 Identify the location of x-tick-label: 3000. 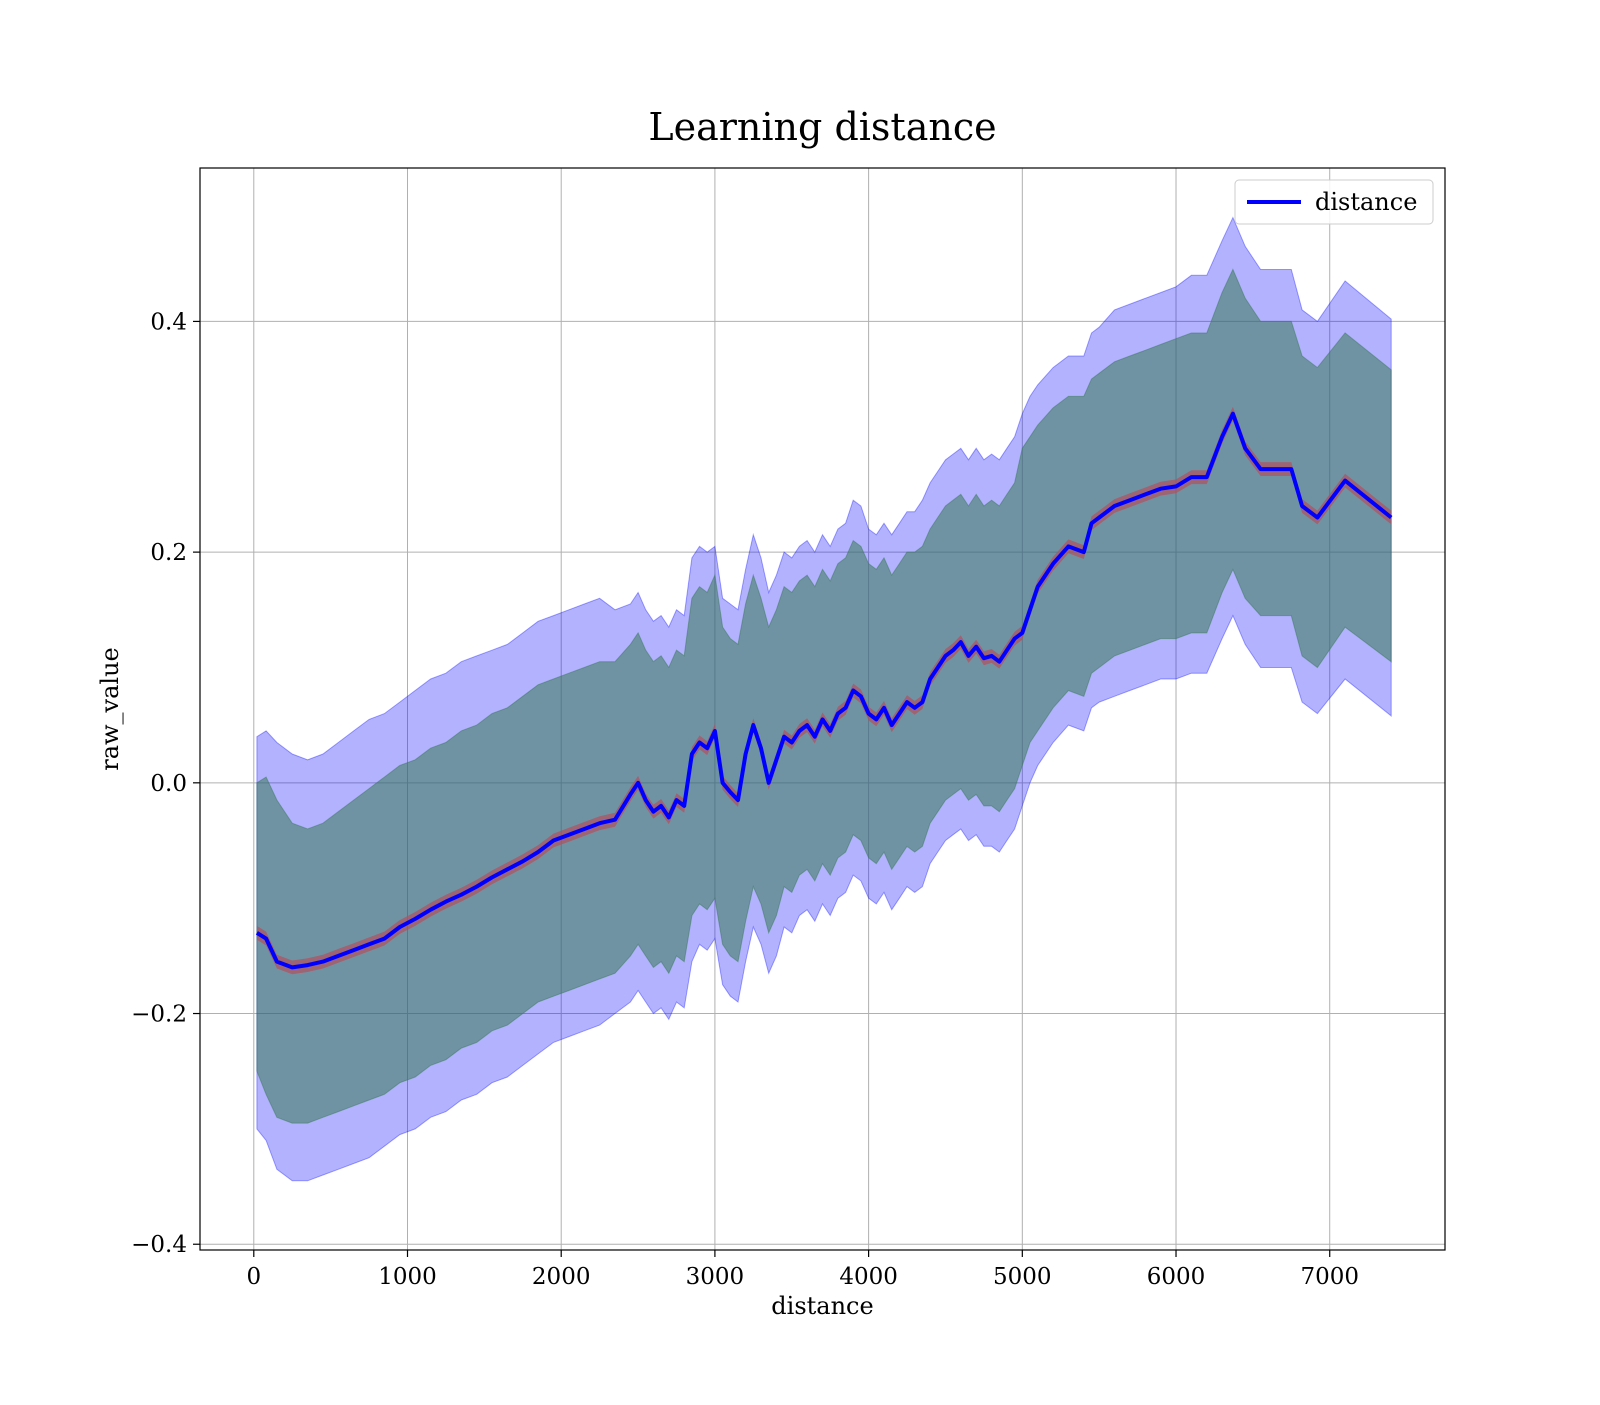
(715, 1277).